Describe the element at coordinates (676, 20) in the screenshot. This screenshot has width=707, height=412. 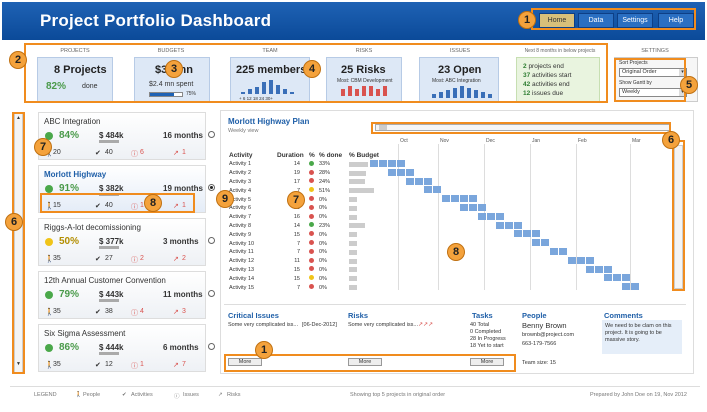
I see `nav-help-button: Help` at that location.